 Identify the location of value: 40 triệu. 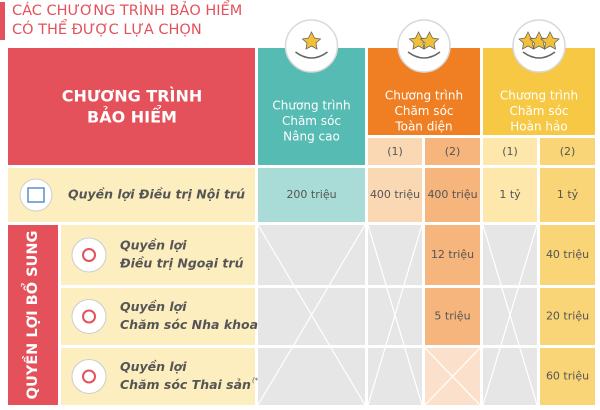
(567, 254).